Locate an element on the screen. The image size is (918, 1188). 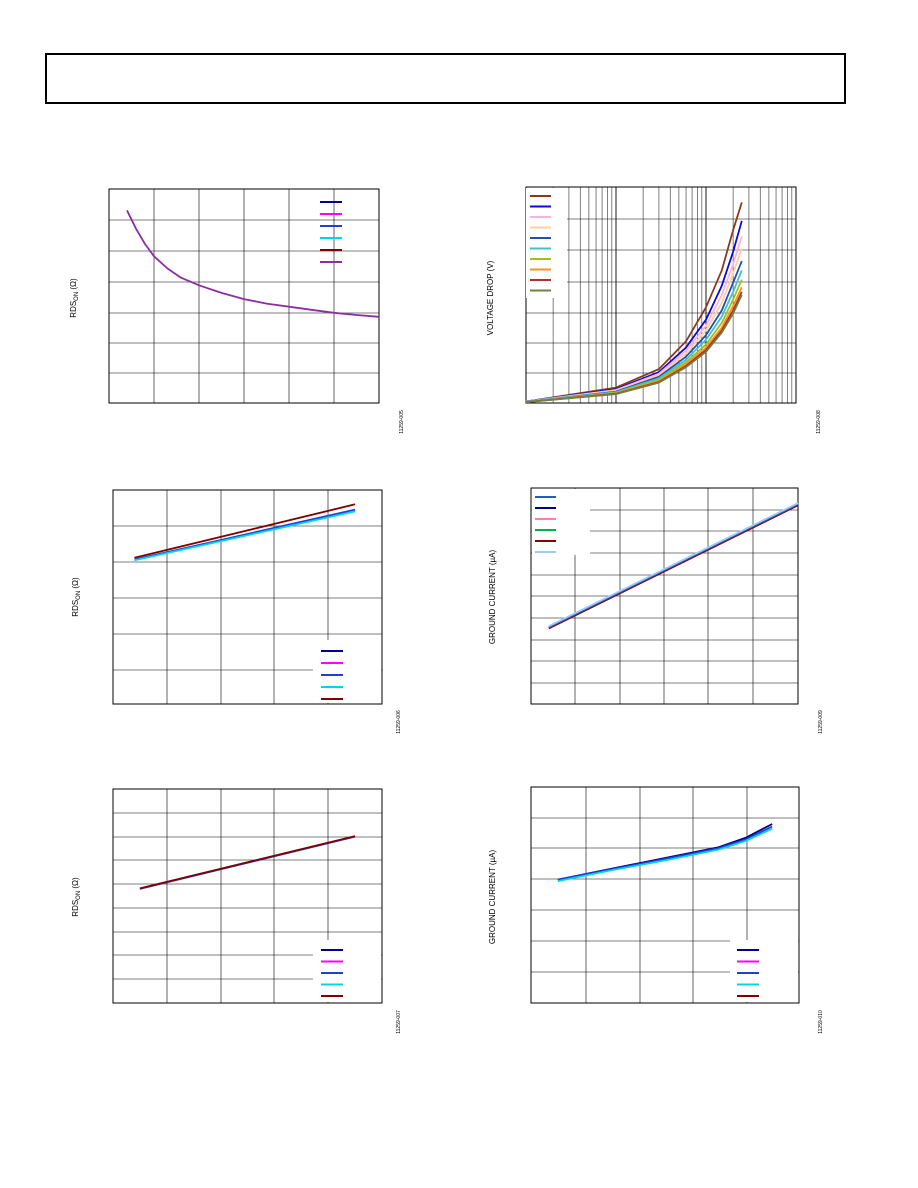
chart-ground-current-vs-voltage-2: GROUND CURRENT (µA) 11259-010 is located at coordinates (656, 910).